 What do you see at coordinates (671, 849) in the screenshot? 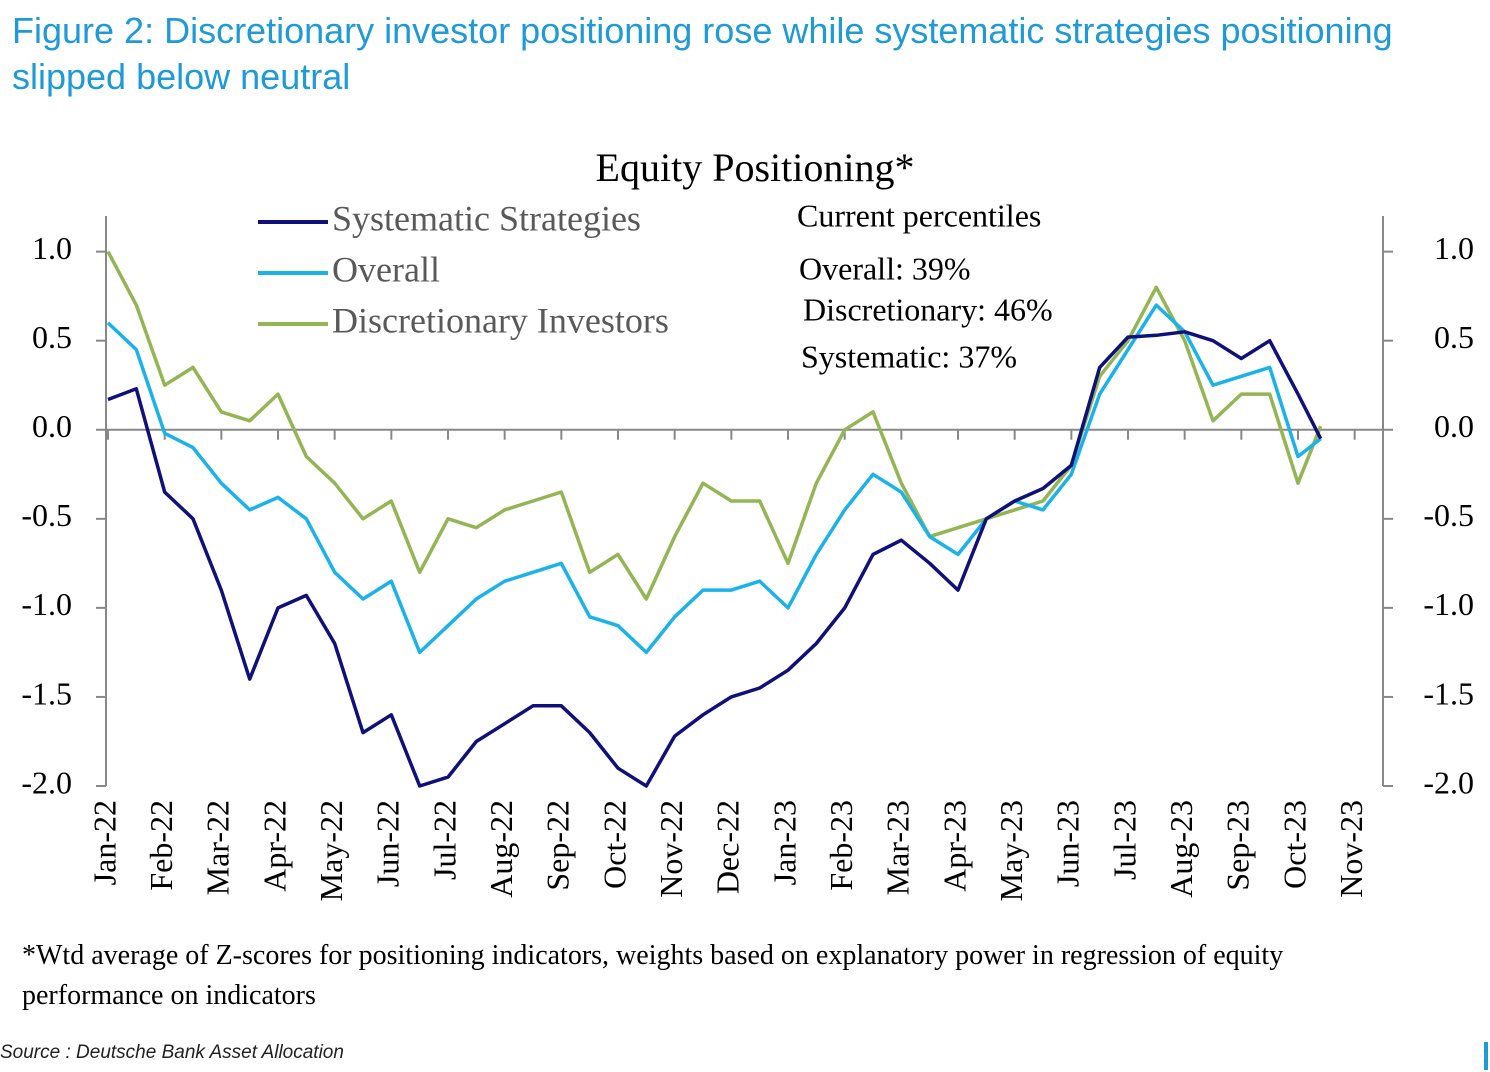
I see `x-tick-label: Nov-22` at bounding box center [671, 849].